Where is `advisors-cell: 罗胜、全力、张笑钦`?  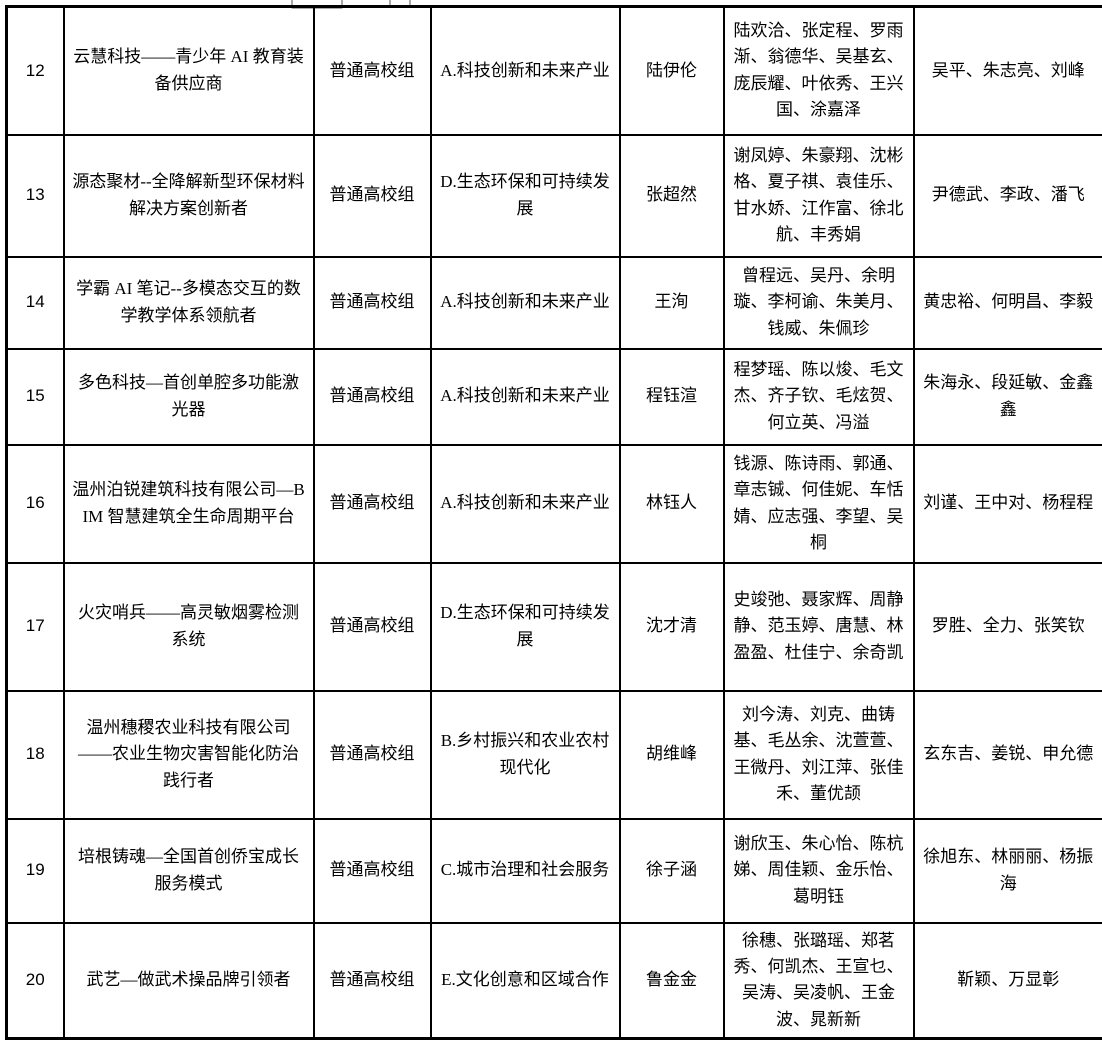
advisors-cell: 罗胜、全力、张笑钦 is located at coordinates (1007, 626).